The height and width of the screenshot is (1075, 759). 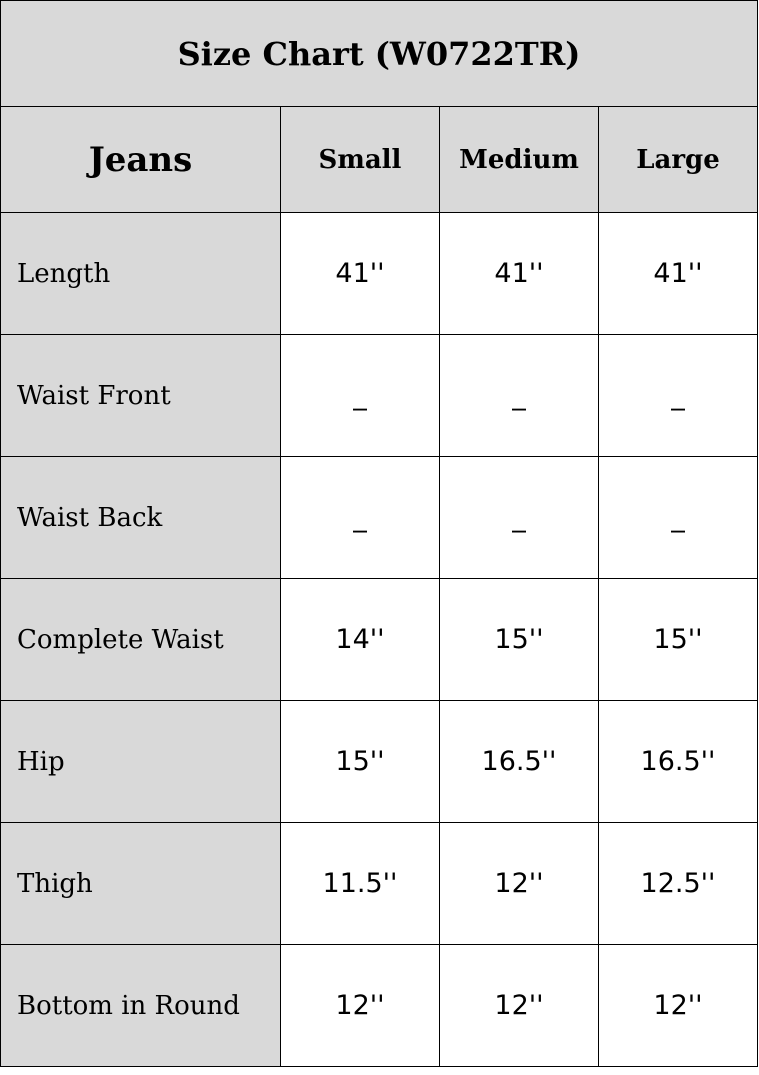 I want to click on header-small: Small, so click(x=360, y=159).